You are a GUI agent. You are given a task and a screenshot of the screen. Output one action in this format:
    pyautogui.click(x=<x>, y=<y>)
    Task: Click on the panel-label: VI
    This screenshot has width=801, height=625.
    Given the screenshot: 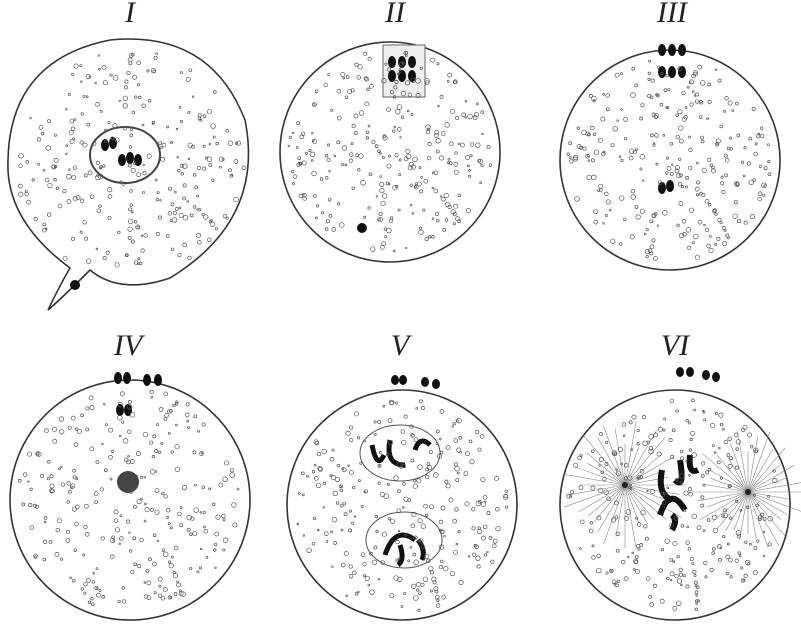 What is the action you would take?
    pyautogui.click(x=676, y=345)
    